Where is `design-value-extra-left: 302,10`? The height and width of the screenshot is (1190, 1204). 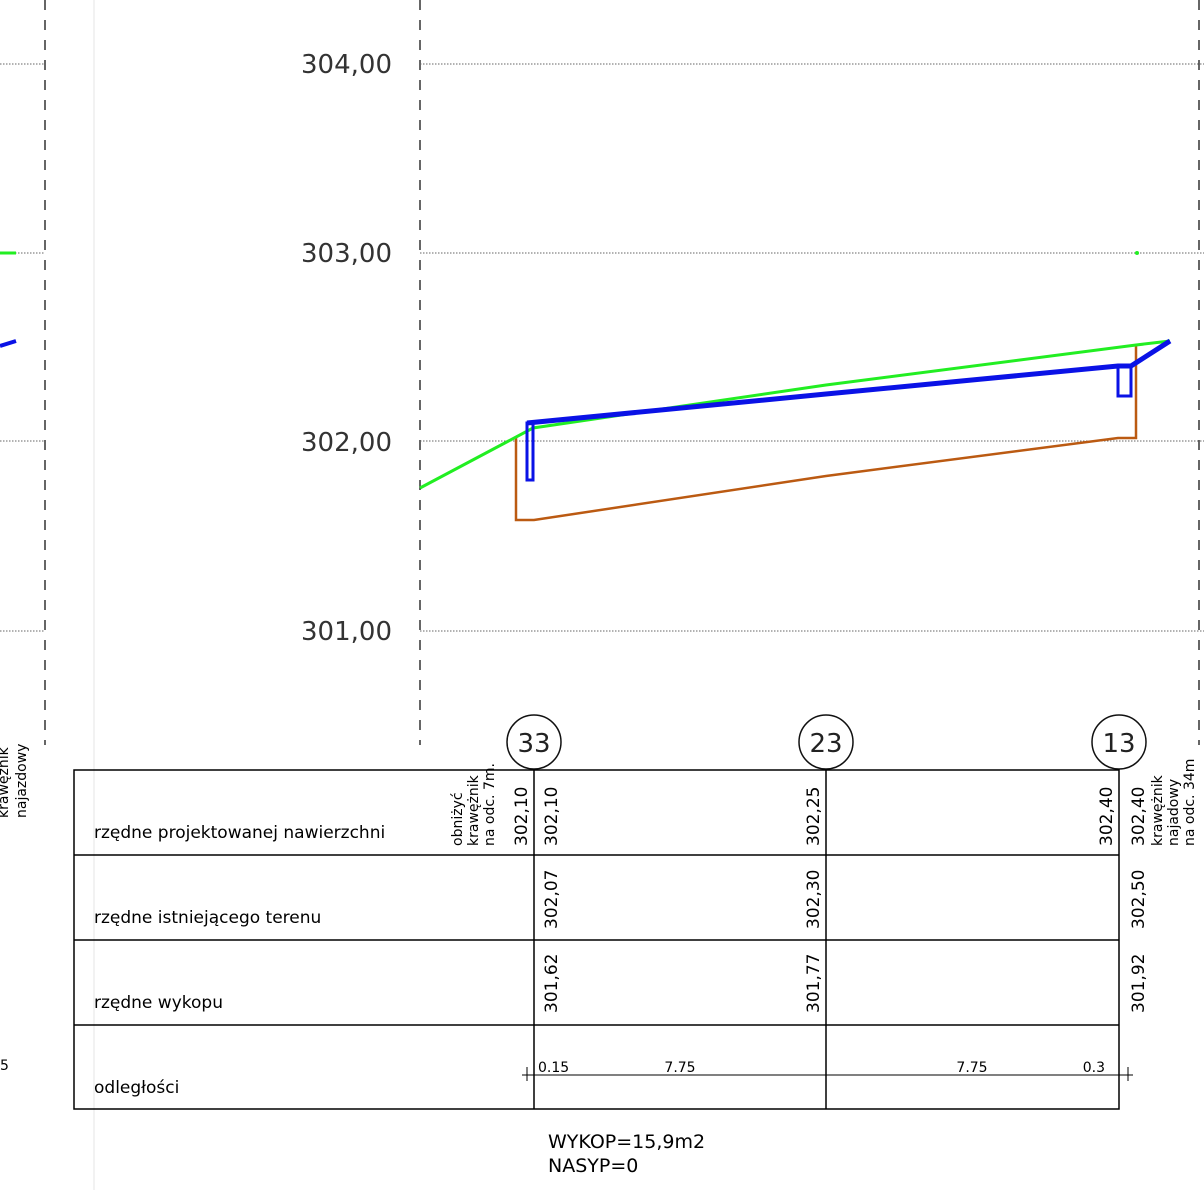
design-value-extra-left: 302,10 is located at coordinates (522, 816).